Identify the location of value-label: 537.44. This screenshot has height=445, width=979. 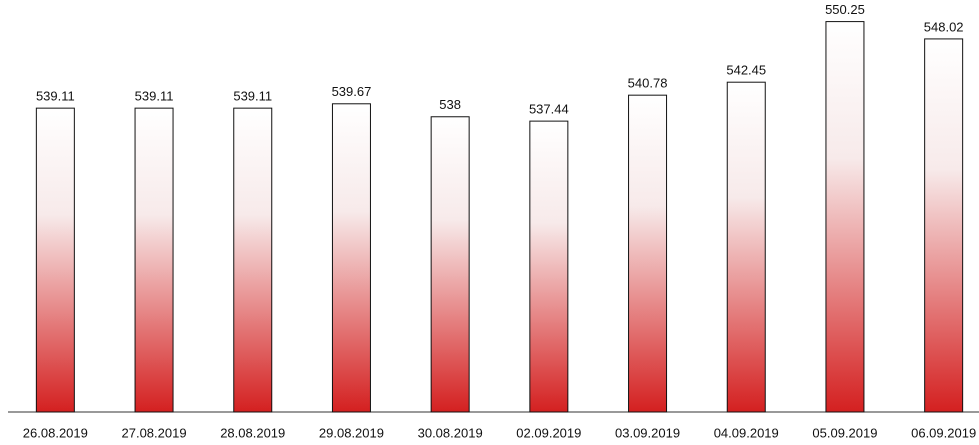
(549, 109).